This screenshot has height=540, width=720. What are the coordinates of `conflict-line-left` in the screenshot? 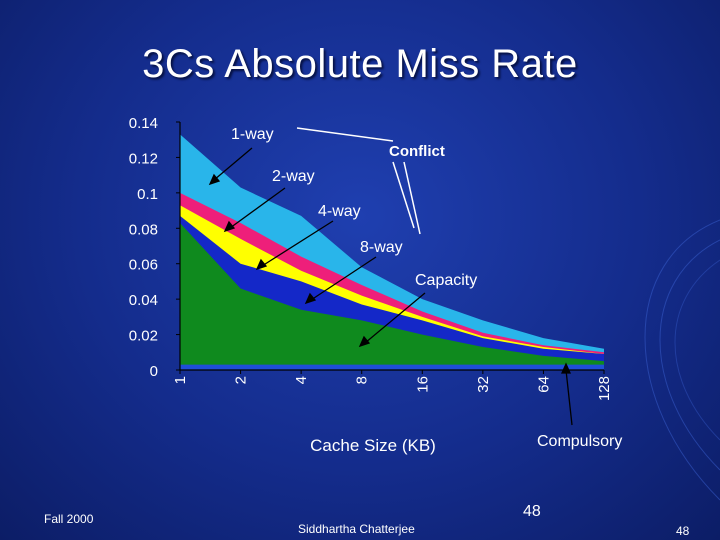 It's located at (403, 195).